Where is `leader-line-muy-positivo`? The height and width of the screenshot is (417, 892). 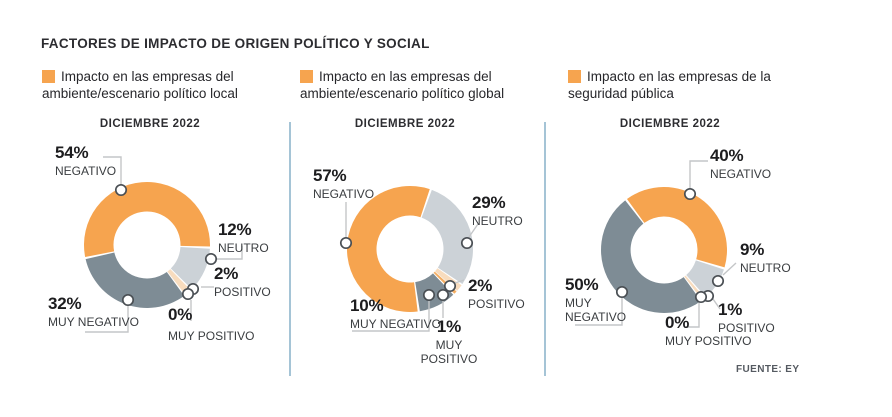 leader-line-muy-positivo is located at coordinates (692, 315).